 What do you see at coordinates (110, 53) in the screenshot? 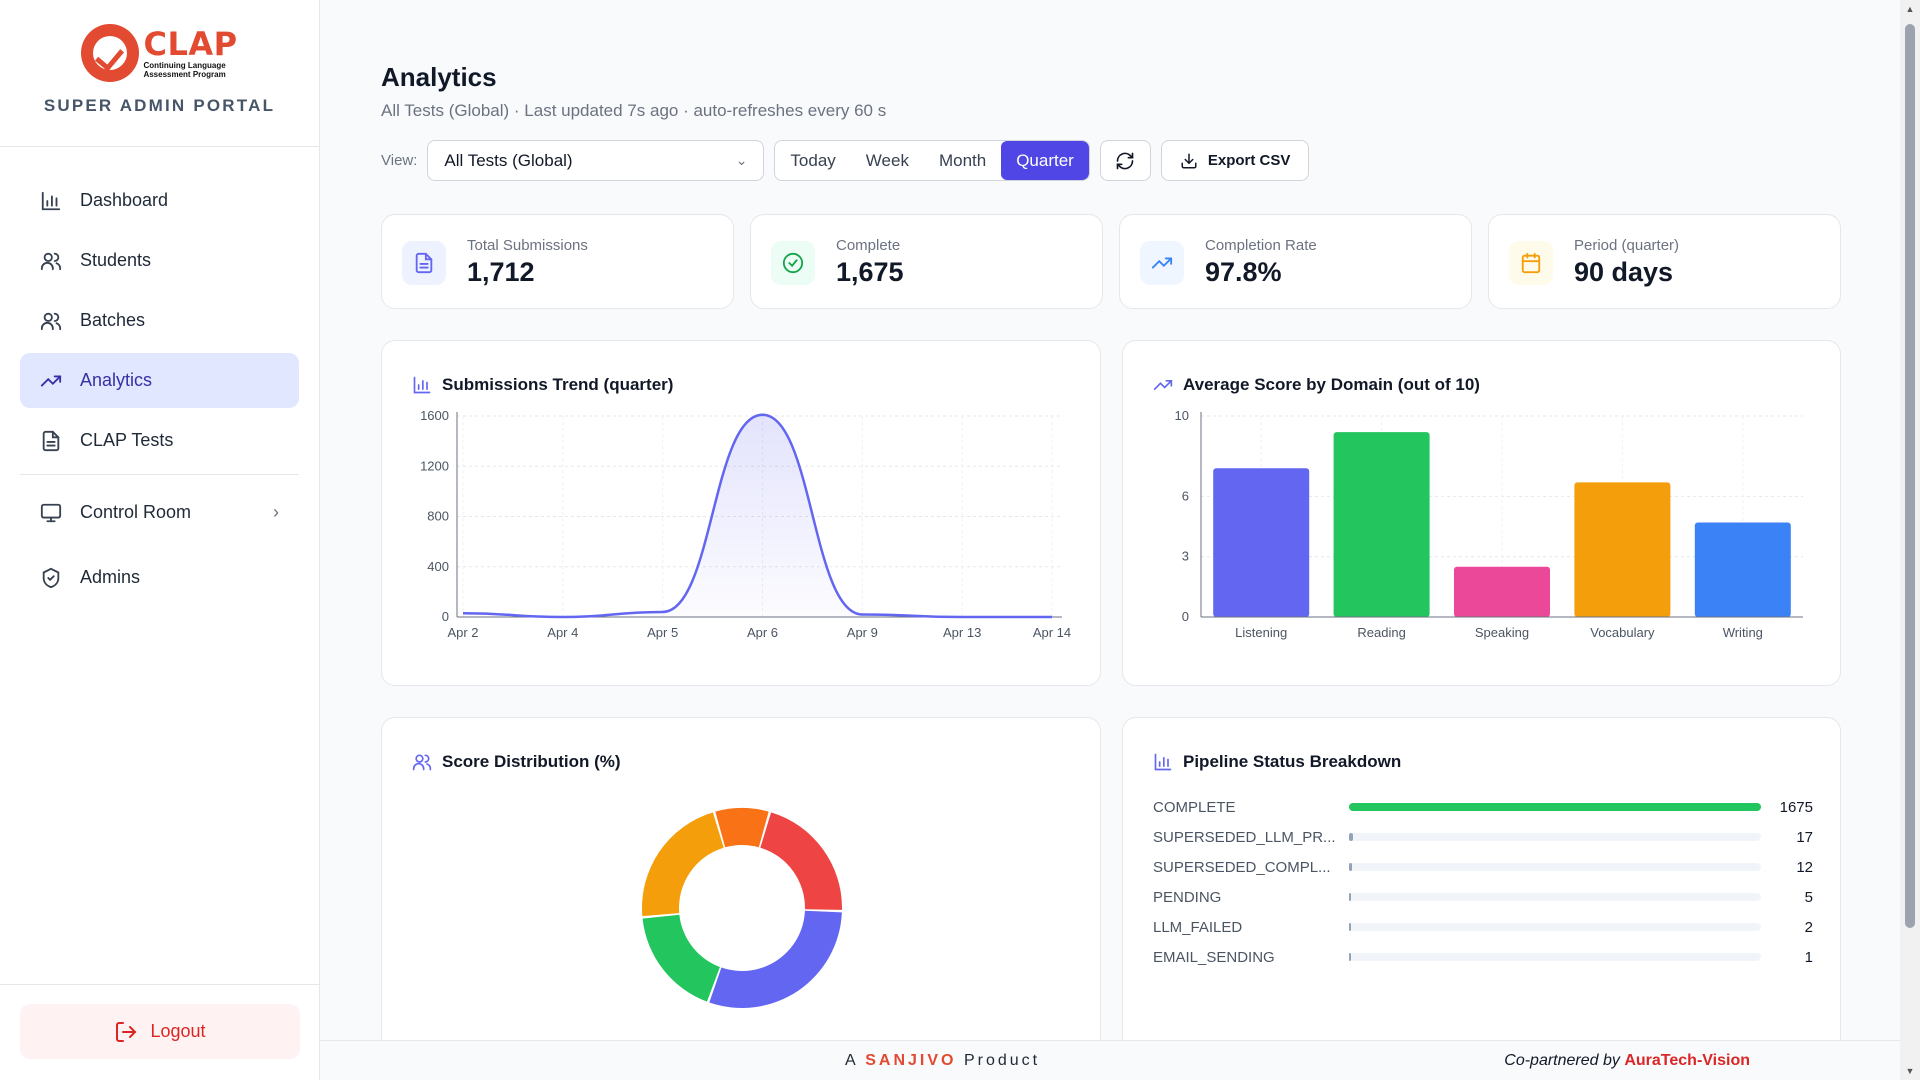
I see `clap-logo-mark-icon` at bounding box center [110, 53].